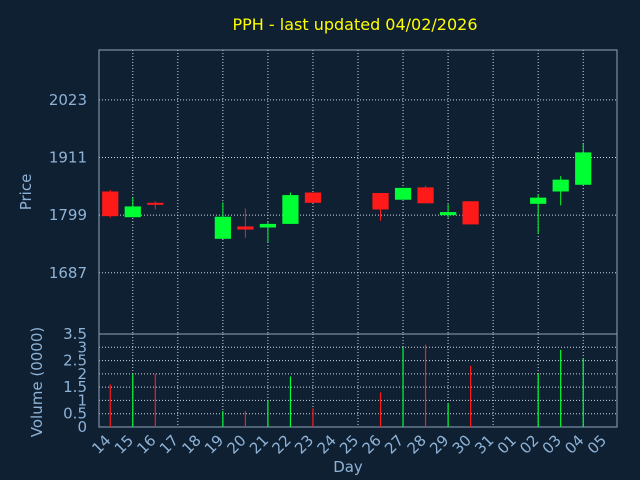 The width and height of the screenshot is (640, 480). What do you see at coordinates (68, 273) in the screenshot?
I see `price-tick-label: 1687` at bounding box center [68, 273].